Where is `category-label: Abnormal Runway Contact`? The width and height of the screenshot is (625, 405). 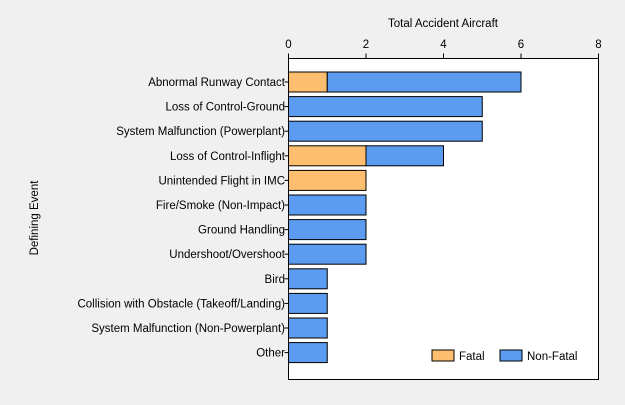
category-label: Abnormal Runway Contact is located at coordinates (217, 83).